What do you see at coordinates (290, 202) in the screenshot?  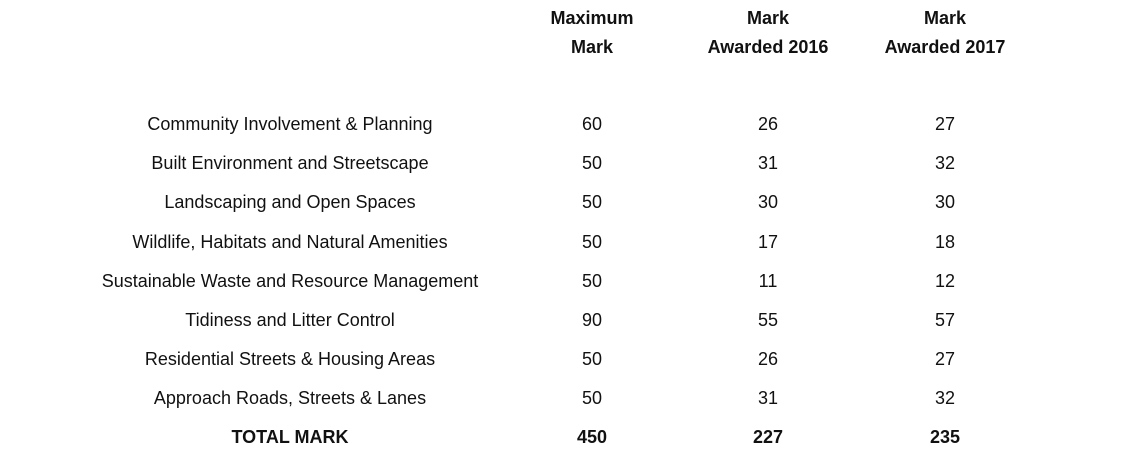 I see `category-label: Landscaping and Open Spaces` at bounding box center [290, 202].